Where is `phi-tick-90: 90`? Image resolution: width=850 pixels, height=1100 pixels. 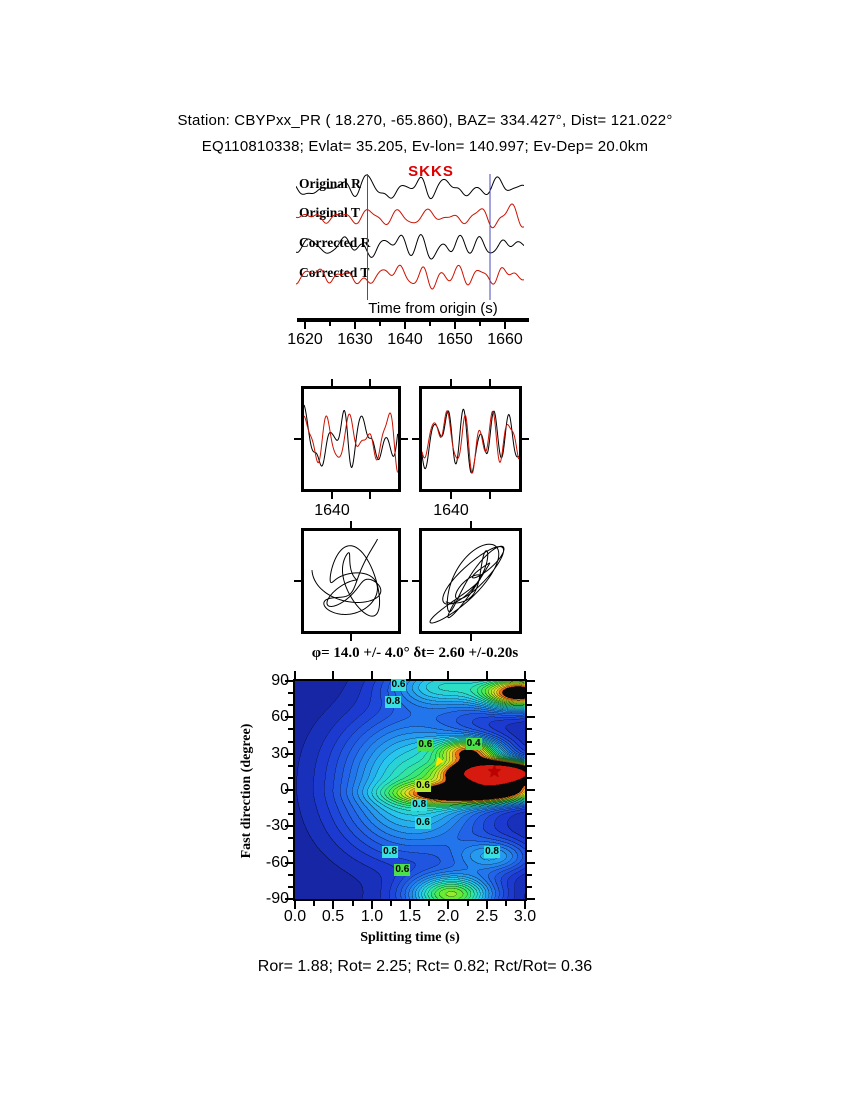 phi-tick-90: 90 is located at coordinates (280, 680).